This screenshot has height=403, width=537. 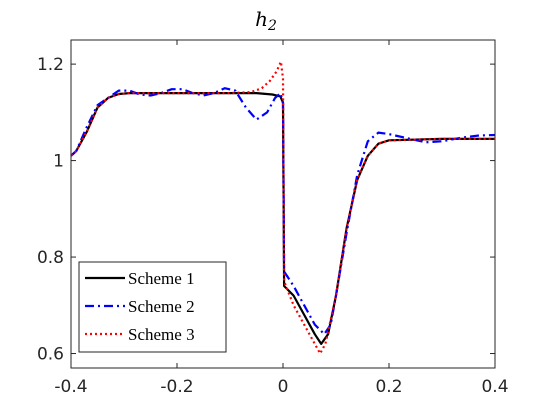 What do you see at coordinates (161, 306) in the screenshot?
I see `legend-label-scheme-2: Scheme 2` at bounding box center [161, 306].